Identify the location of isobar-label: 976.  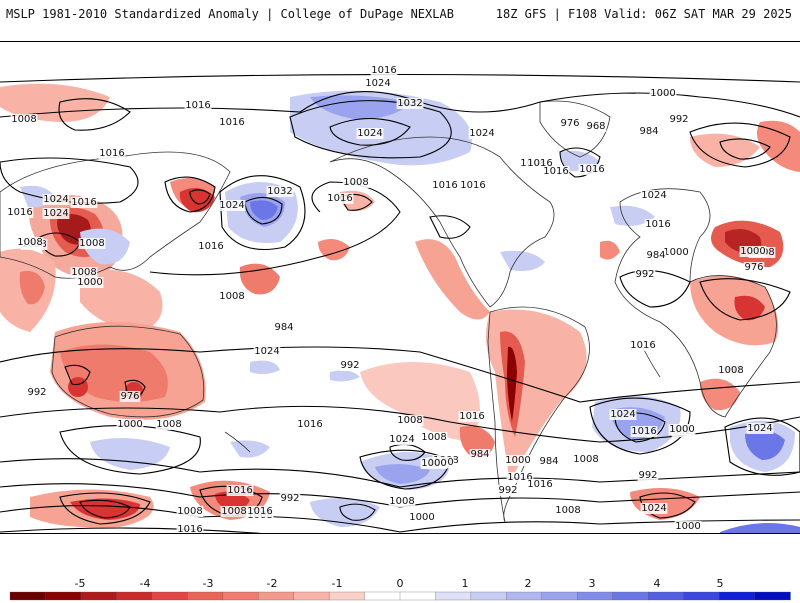
(569, 123).